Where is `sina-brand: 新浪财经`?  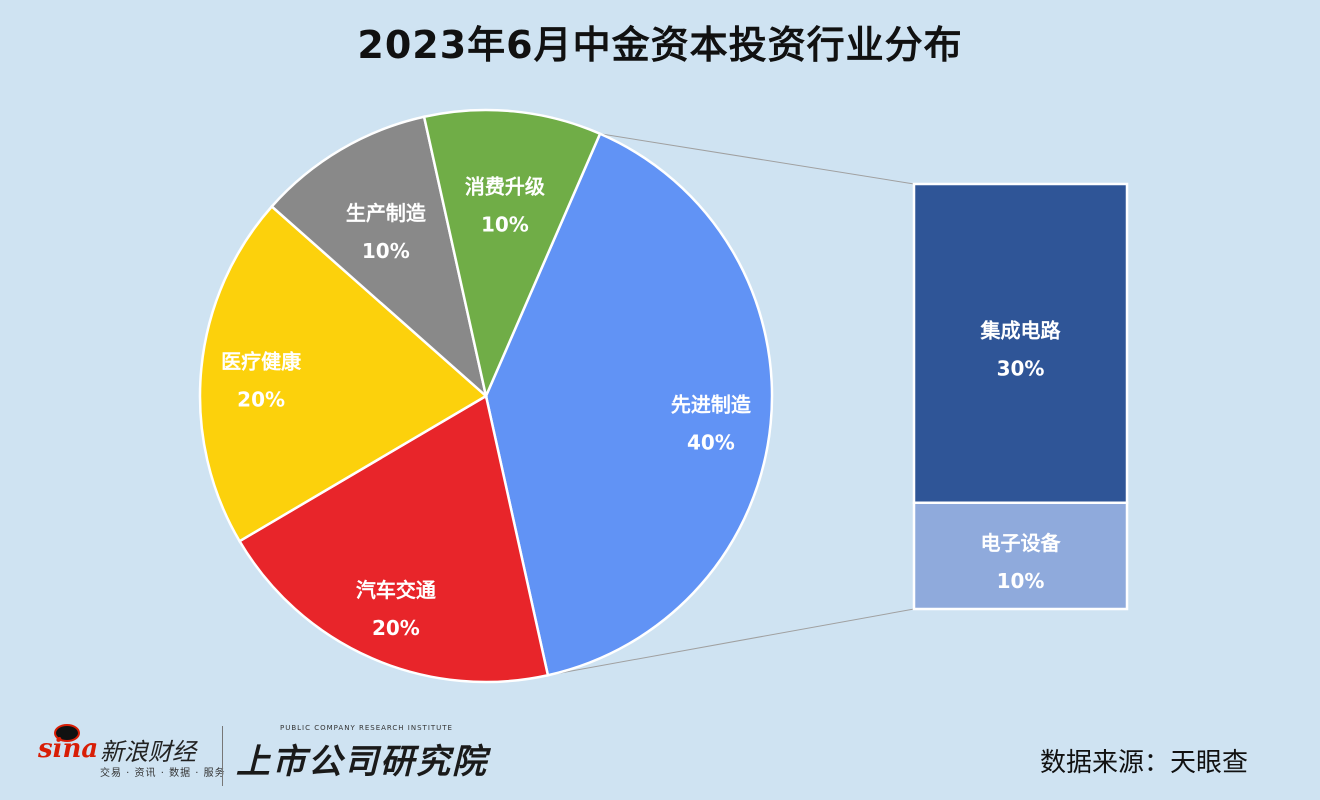
sina-brand: 新浪财经 is located at coordinates (148, 752).